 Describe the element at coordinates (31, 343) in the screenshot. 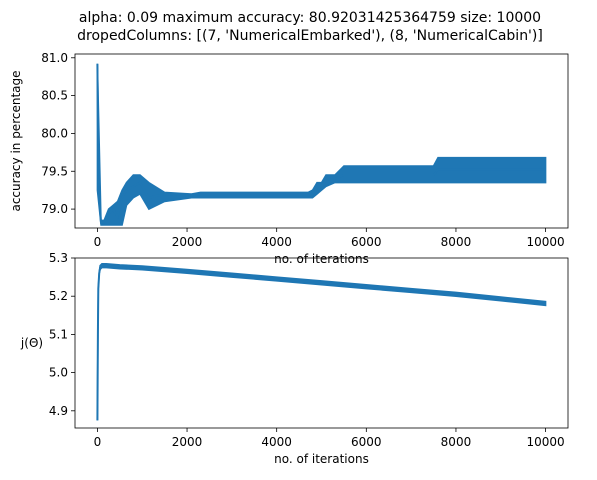

I see `y-axis-label: j(Θ)` at that location.